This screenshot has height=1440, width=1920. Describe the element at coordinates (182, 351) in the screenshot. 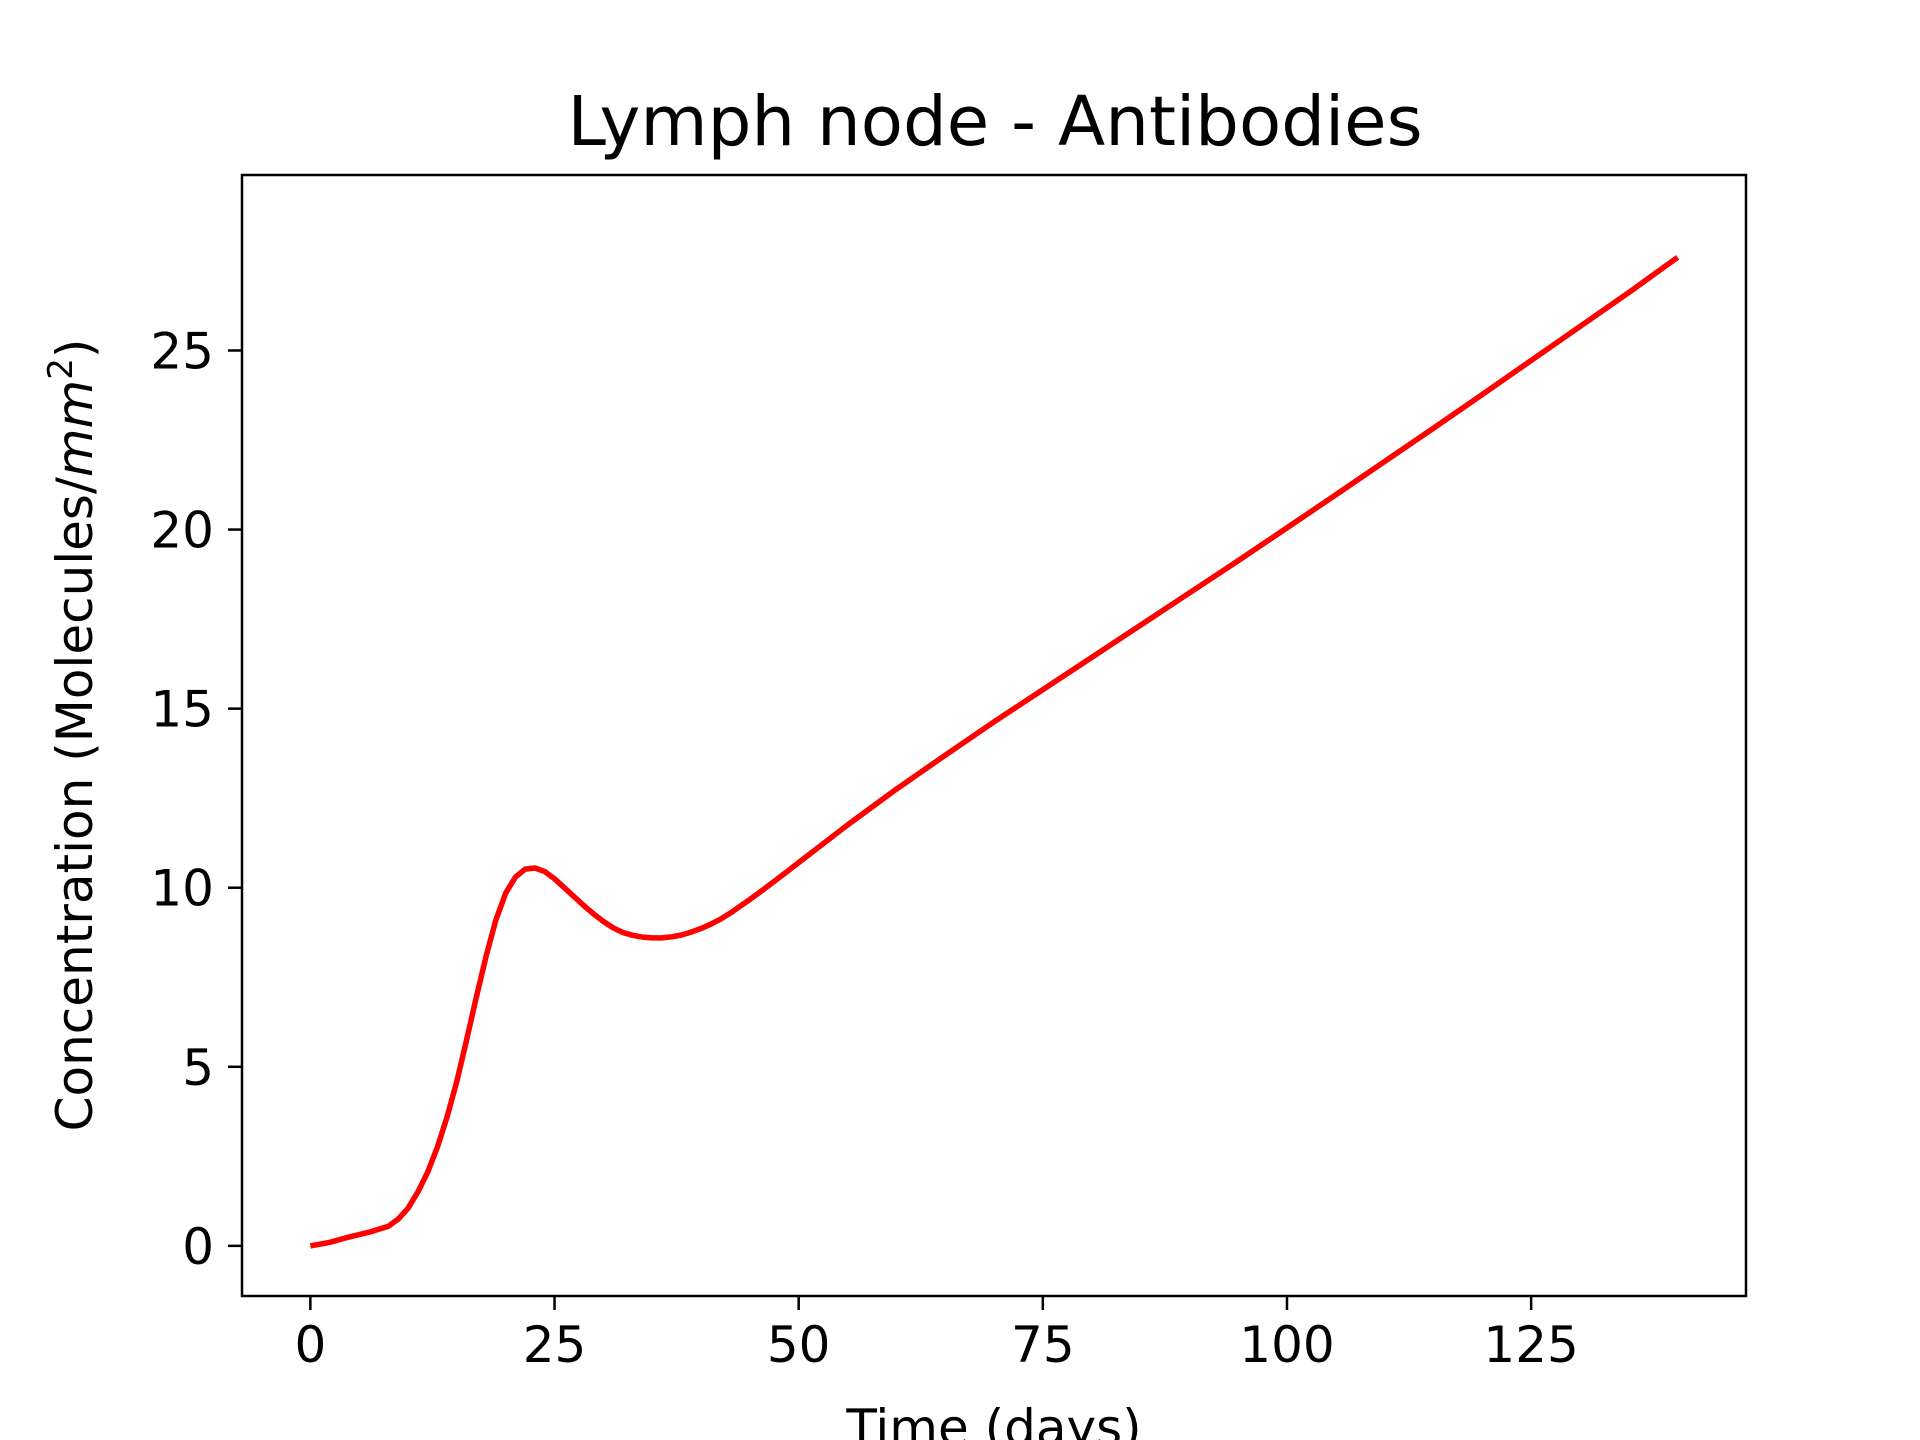

I see `y-tick-label: 25` at that location.